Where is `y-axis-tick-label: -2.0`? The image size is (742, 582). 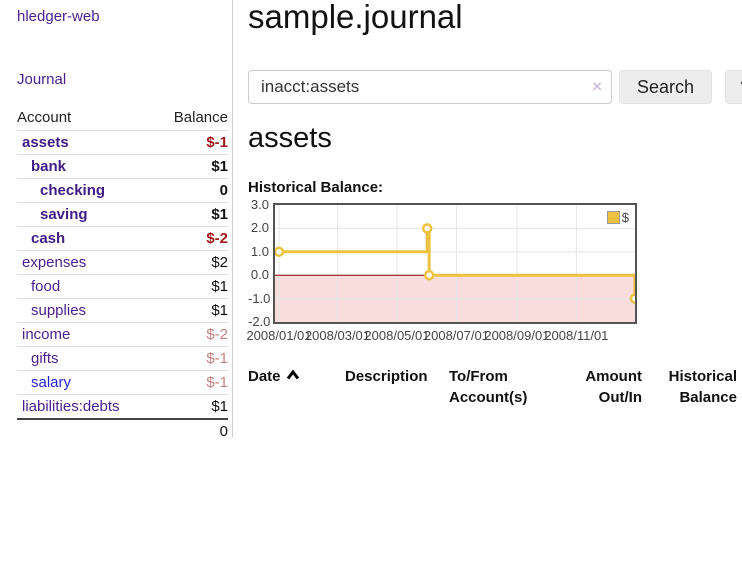
y-axis-tick-label: -2.0 is located at coordinates (259, 321).